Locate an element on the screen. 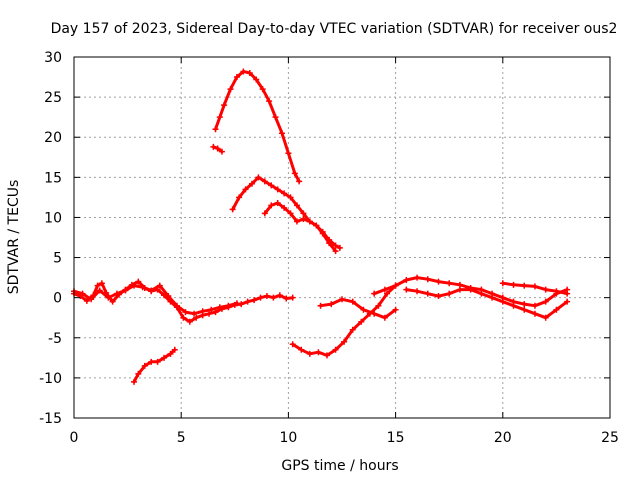 This screenshot has height=480, width=640. series-peak-arc is located at coordinates (257, 126).